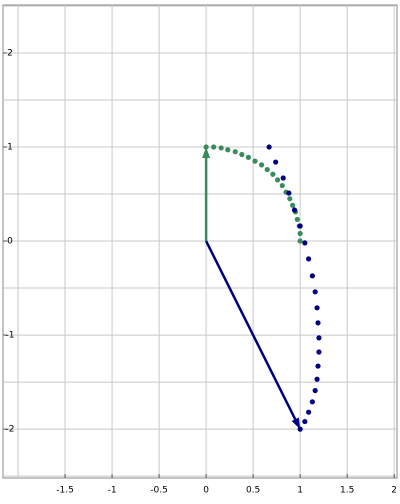 Image resolution: width=400 pixels, height=504 pixels. Describe the element at coordinates (10, 336) in the screenshot. I see `y-tick-label: -1` at that location.